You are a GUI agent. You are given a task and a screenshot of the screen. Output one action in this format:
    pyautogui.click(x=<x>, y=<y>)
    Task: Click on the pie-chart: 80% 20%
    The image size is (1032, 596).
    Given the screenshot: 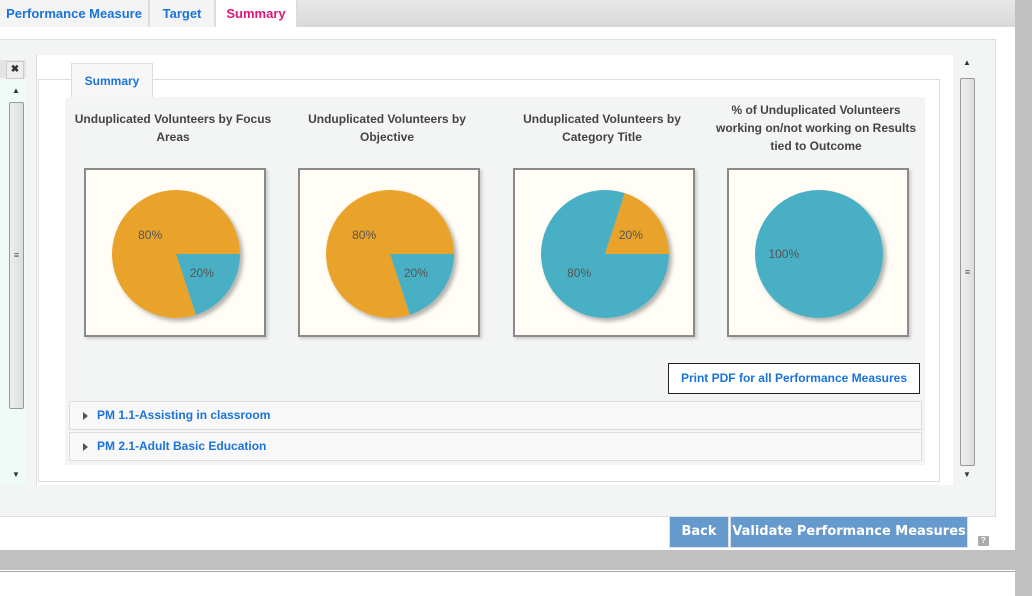 What is the action you would take?
    pyautogui.click(x=604, y=252)
    